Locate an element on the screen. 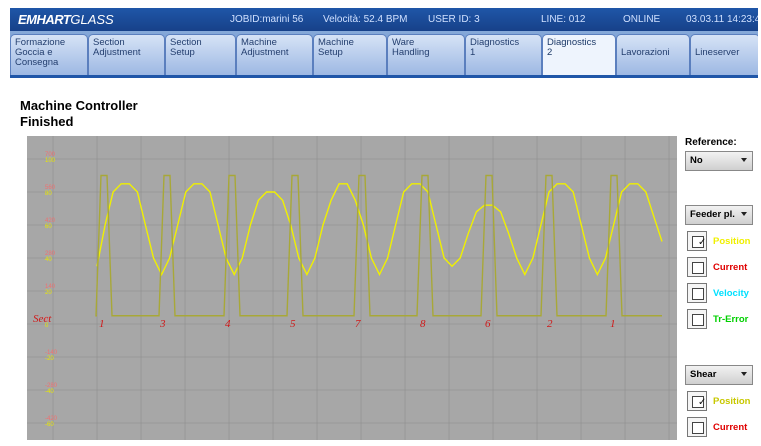 Image resolution: width=761 pixels, height=446 pixels. tab-5: Machine Setup is located at coordinates (350, 54).